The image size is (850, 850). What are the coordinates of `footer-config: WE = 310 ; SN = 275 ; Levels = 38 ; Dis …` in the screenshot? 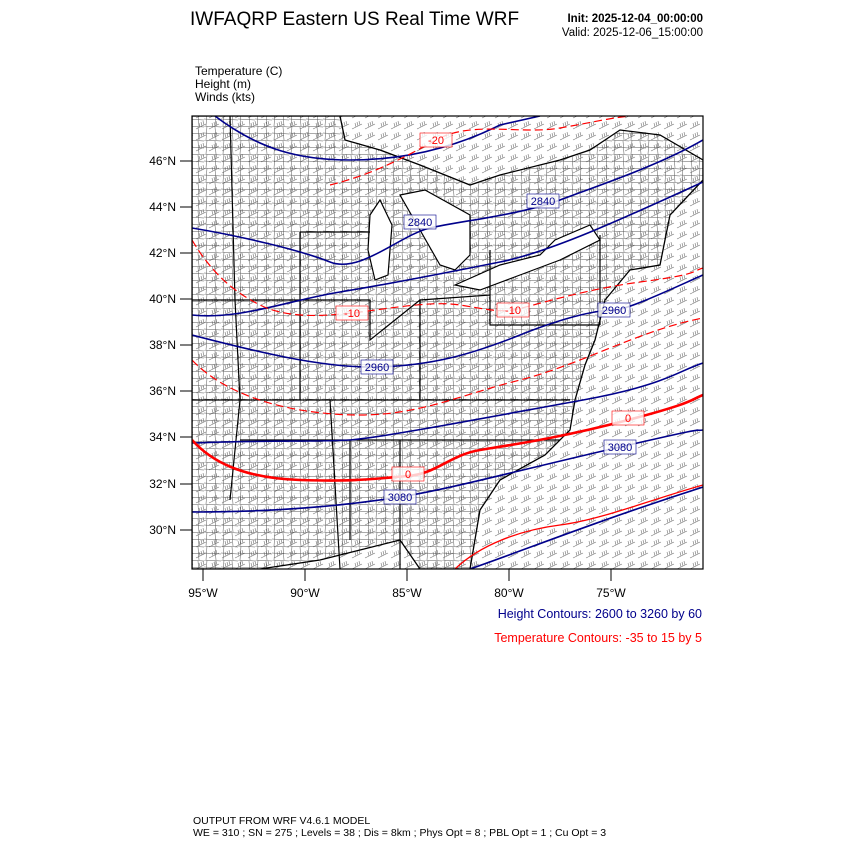 It's located at (400, 833).